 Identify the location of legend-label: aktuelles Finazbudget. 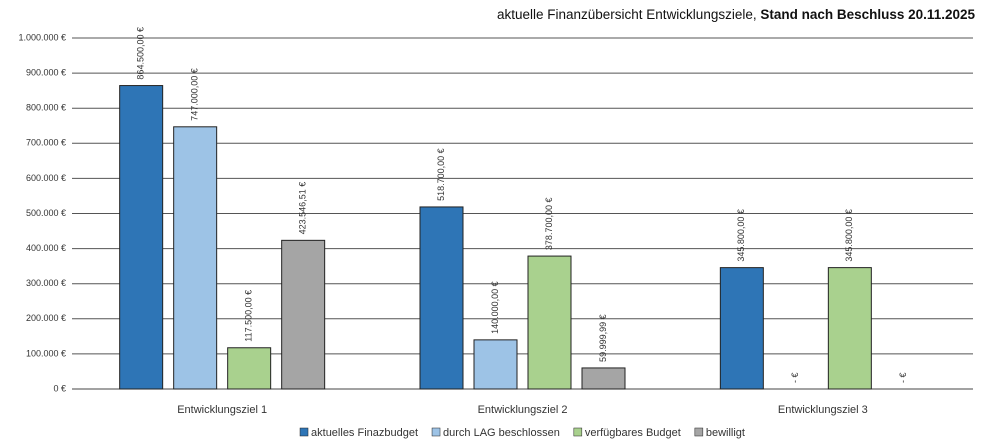
(364, 433).